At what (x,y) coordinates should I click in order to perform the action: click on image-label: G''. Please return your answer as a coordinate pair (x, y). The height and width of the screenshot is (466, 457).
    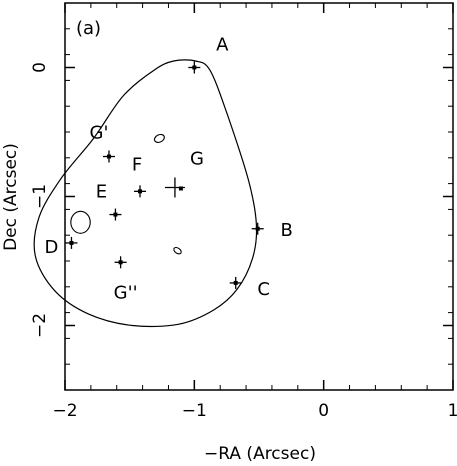
    Looking at the image, I should click on (126, 292).